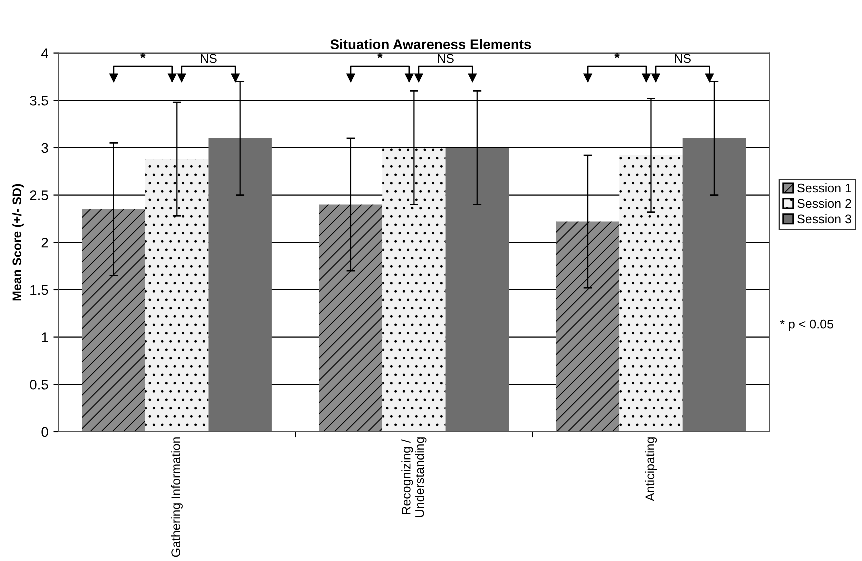 This screenshot has height=561, width=862. Describe the element at coordinates (651, 470) in the screenshot. I see `x-tick-label: Anticipating` at that location.